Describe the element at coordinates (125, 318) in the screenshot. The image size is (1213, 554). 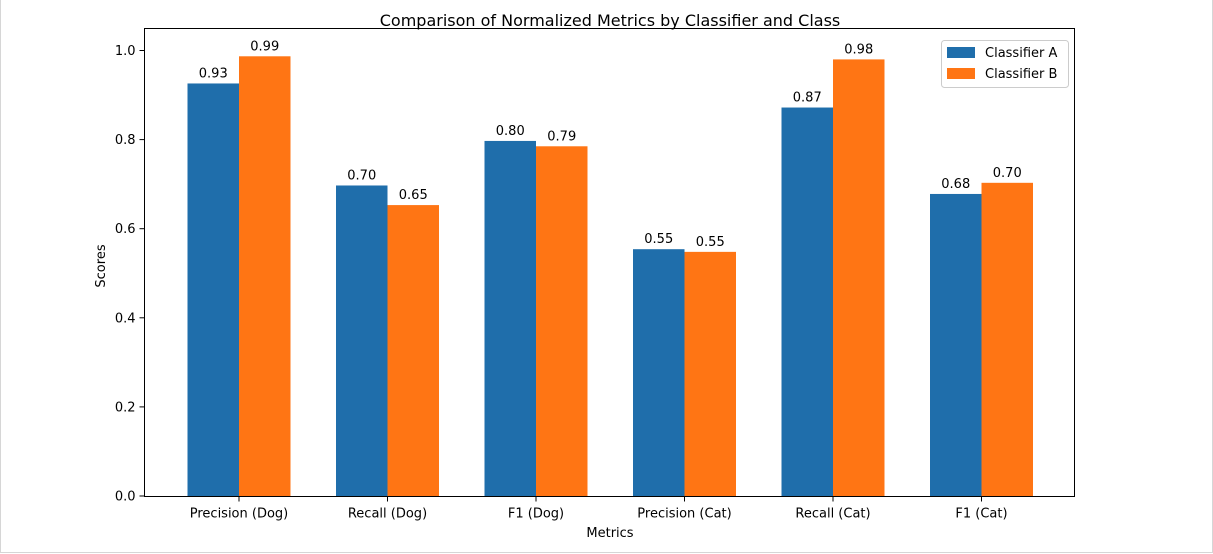
I see `y-tick-label: 0.4` at that location.